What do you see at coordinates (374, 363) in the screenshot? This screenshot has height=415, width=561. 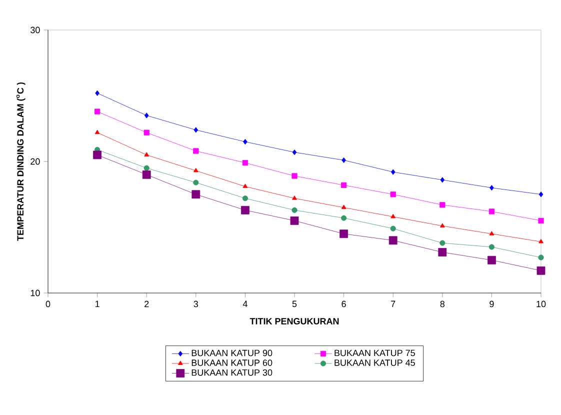 I see `legend-label: BUKAAN KATUP 45` at bounding box center [374, 363].